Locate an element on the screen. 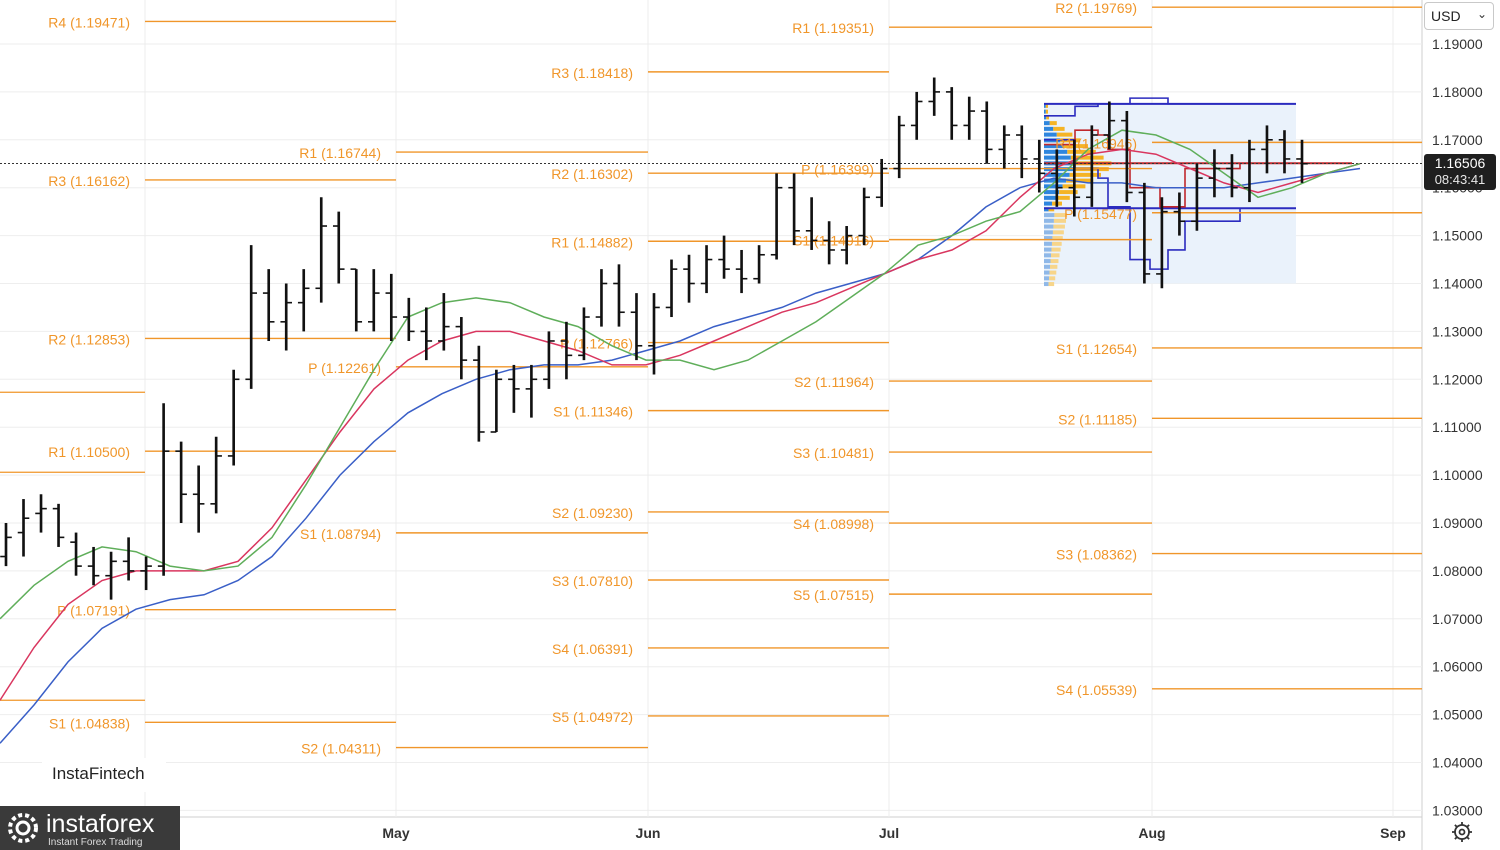 The height and width of the screenshot is (850, 1500). last-price-badge: 1.16506 08:43:41 is located at coordinates (1460, 172).